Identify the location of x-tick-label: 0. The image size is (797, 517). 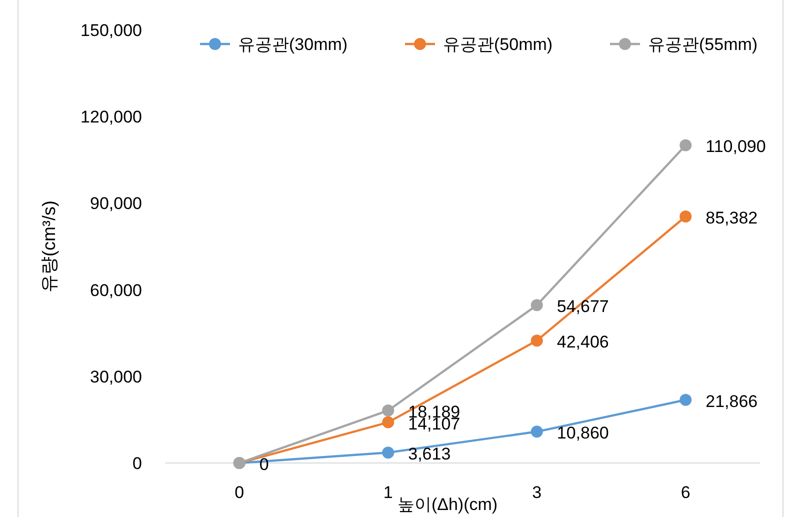
(239, 492).